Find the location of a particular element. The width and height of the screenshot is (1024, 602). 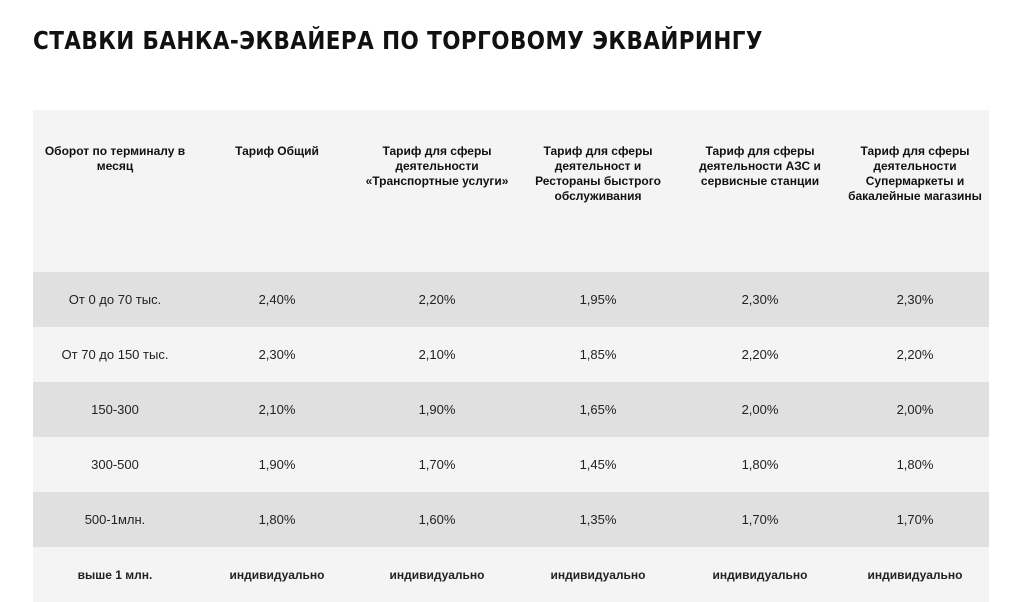

table-row: 300-500 1,90% 1,70% 1,45% 1,80% 1,80% is located at coordinates (511, 464).